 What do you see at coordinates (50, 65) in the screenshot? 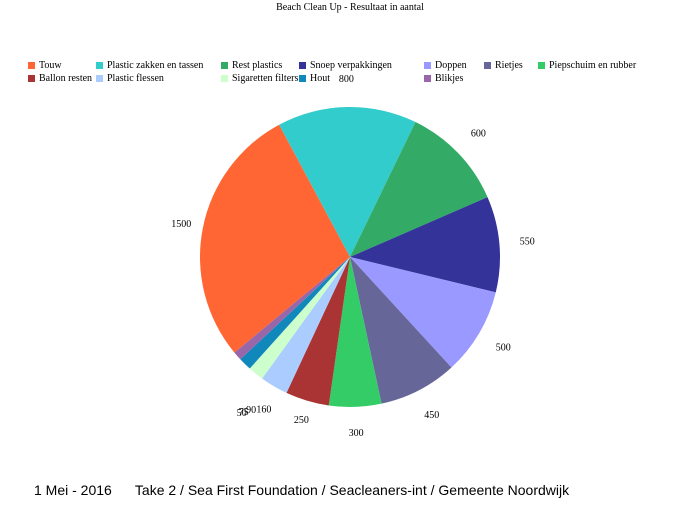
I see `legend-label: Touw` at bounding box center [50, 65].